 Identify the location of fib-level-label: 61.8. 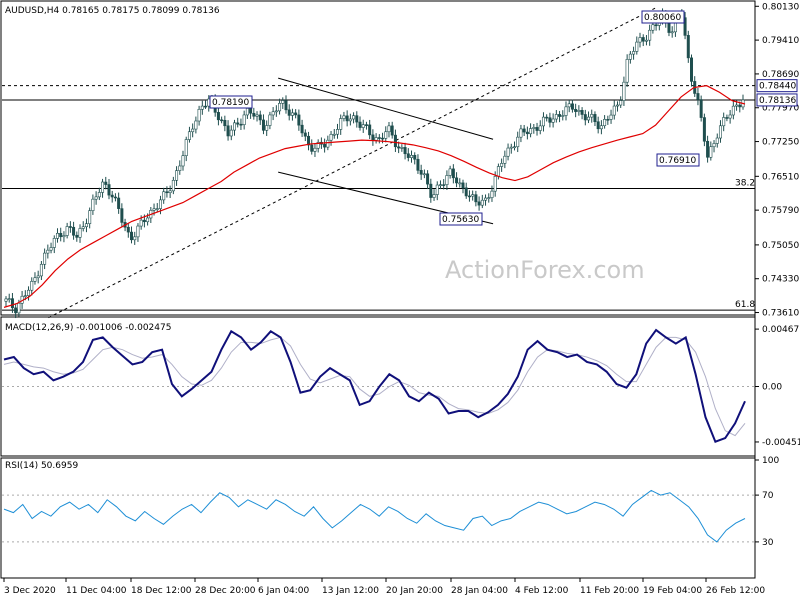
(745, 305).